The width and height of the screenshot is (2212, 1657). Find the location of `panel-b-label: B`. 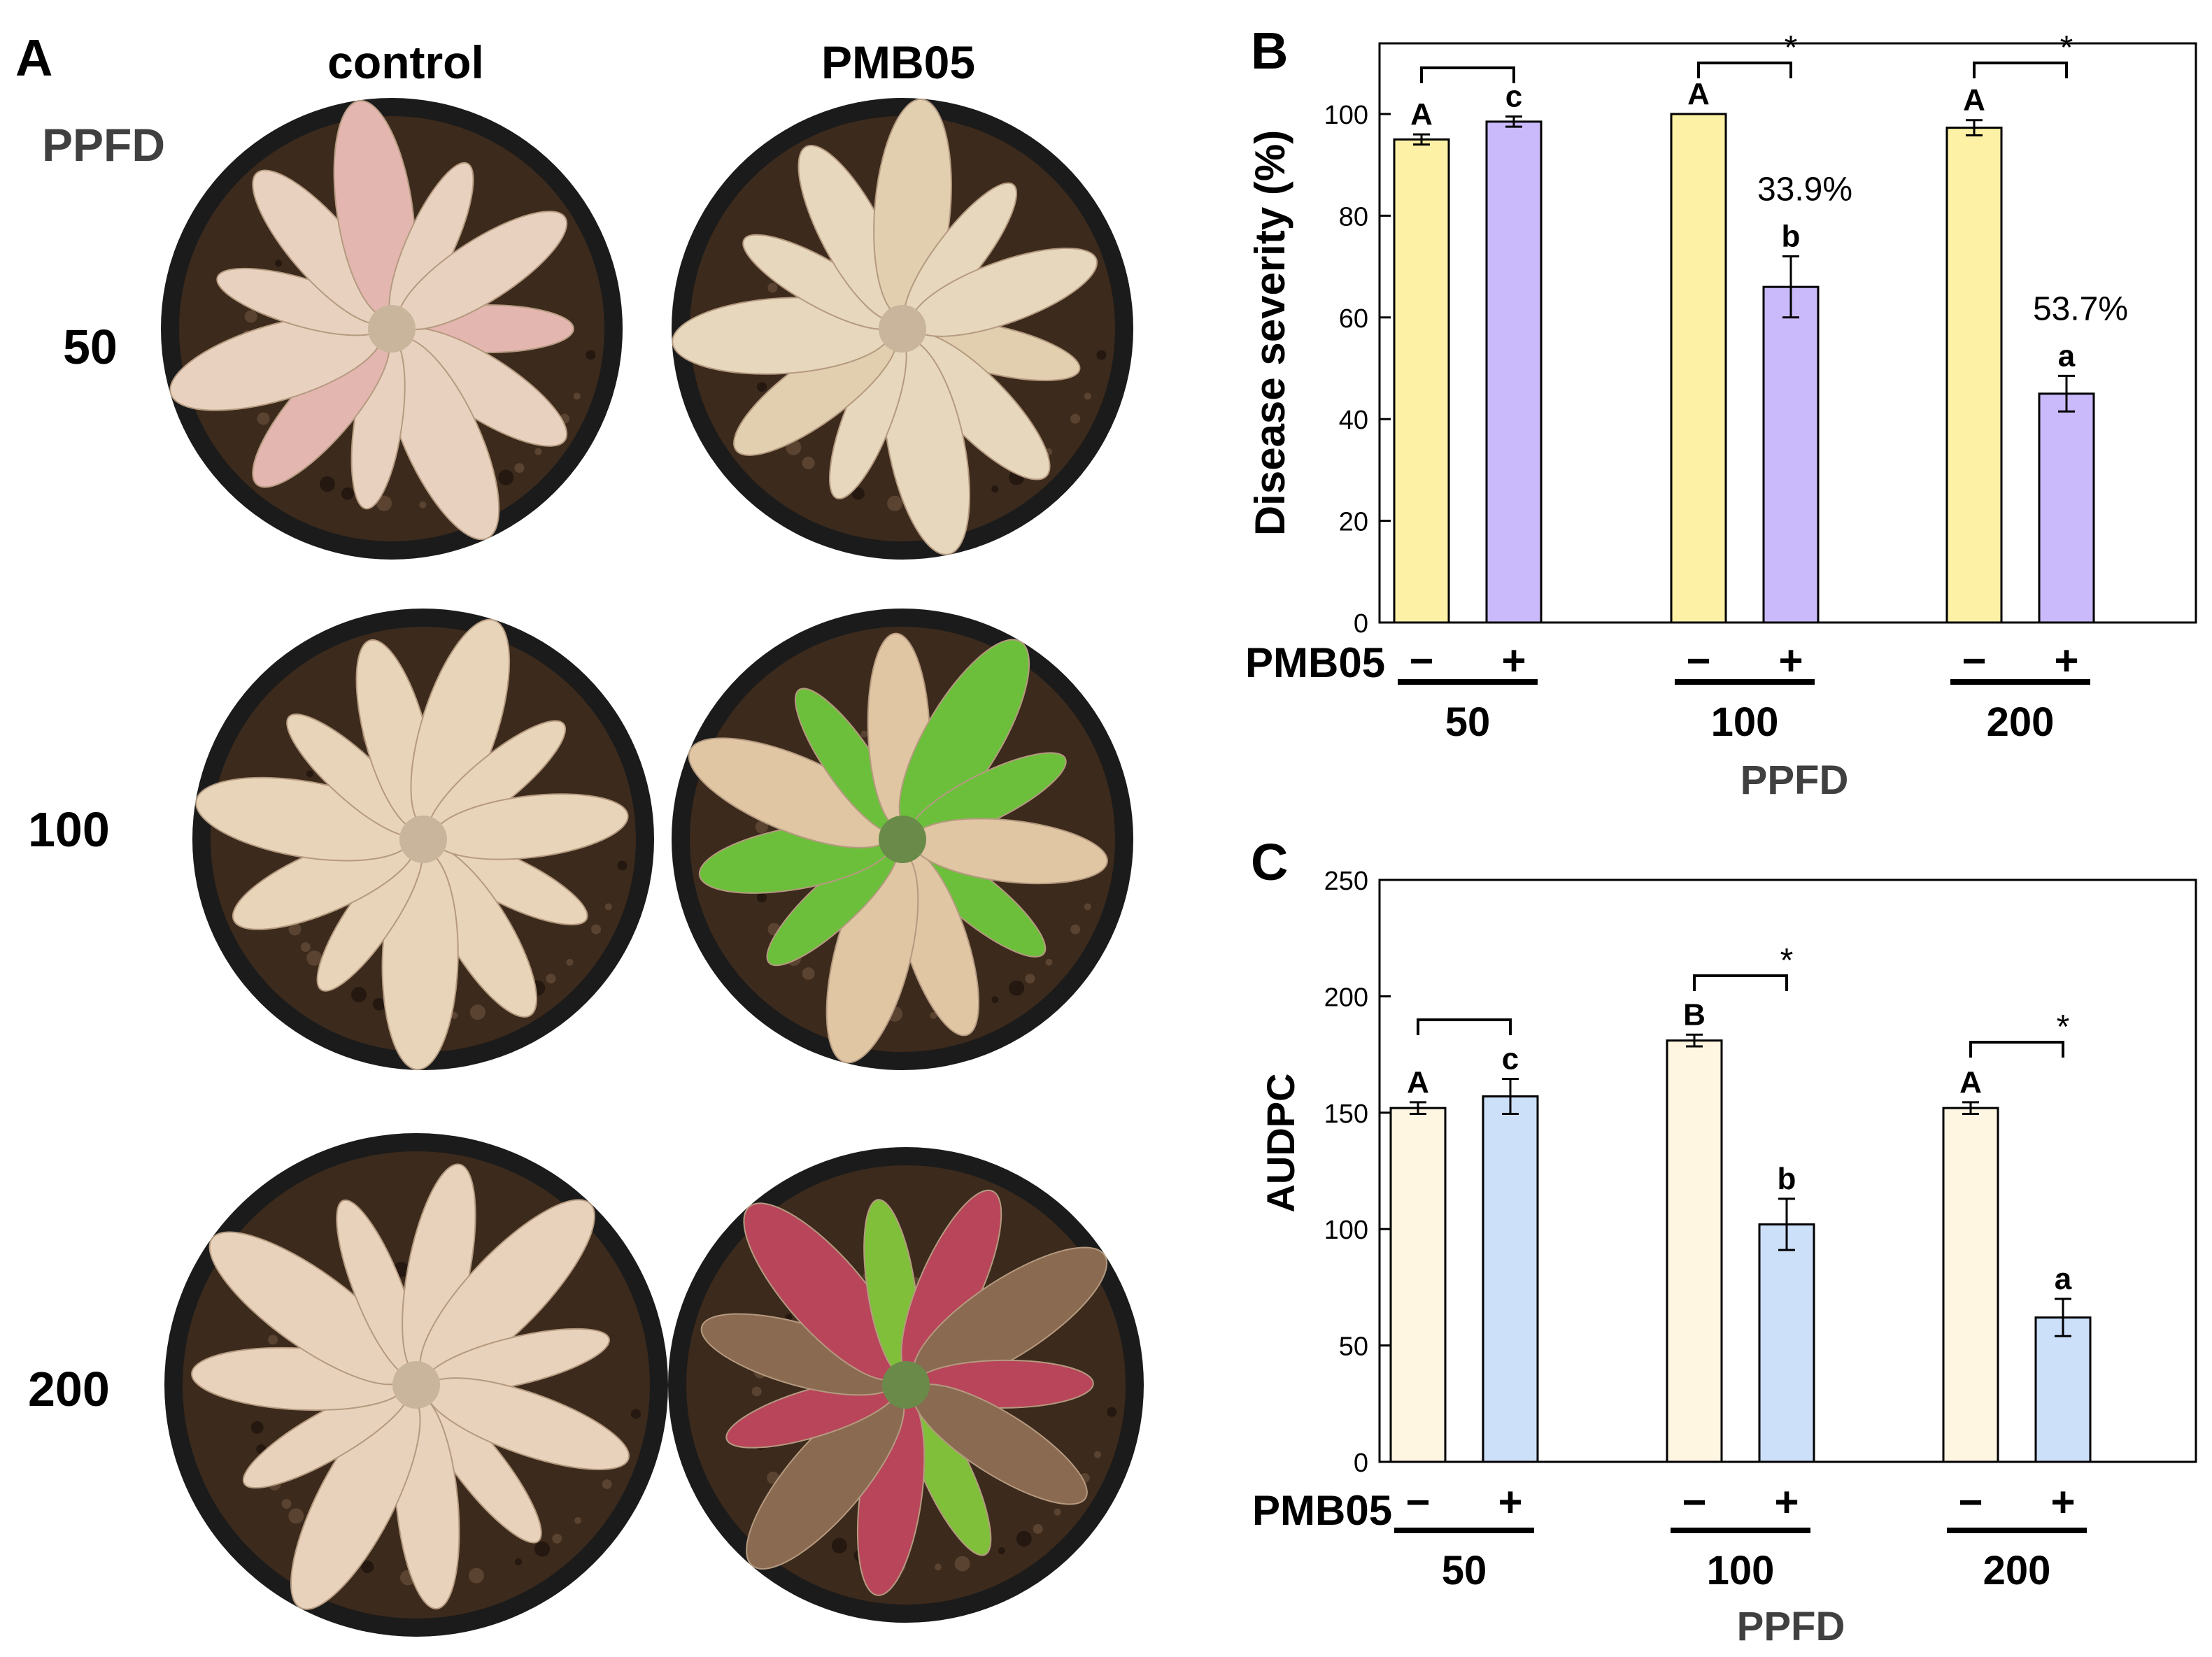

panel-b-label: B is located at coordinates (1269, 51).